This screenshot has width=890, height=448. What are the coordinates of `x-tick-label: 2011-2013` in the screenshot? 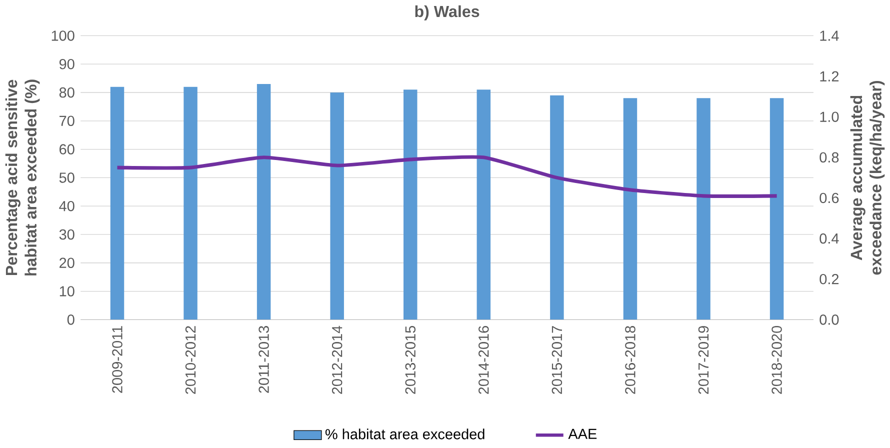 It's located at (263, 359).